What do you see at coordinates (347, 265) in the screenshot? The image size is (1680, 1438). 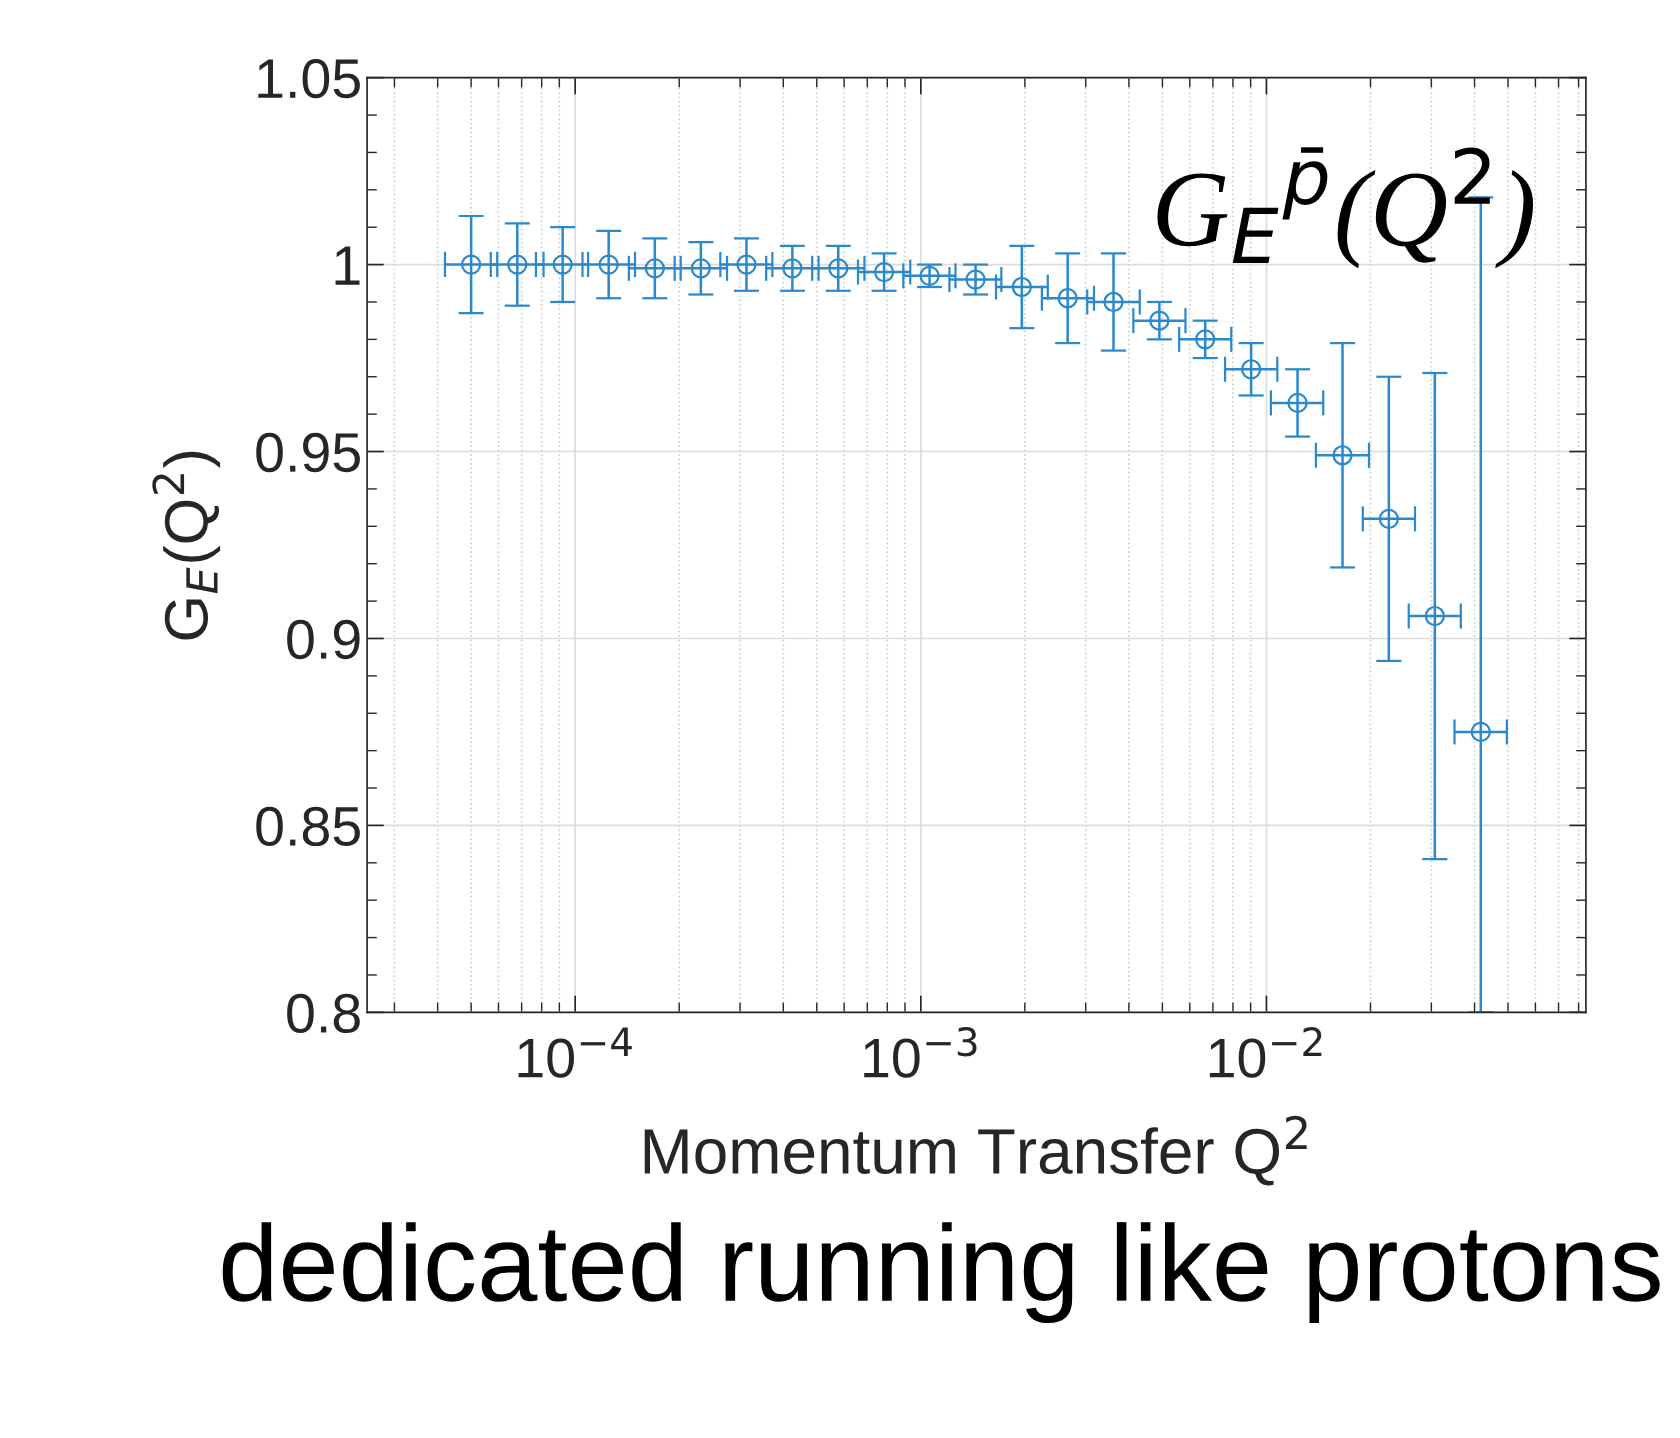 I see `y-tick-label: 1` at bounding box center [347, 265].